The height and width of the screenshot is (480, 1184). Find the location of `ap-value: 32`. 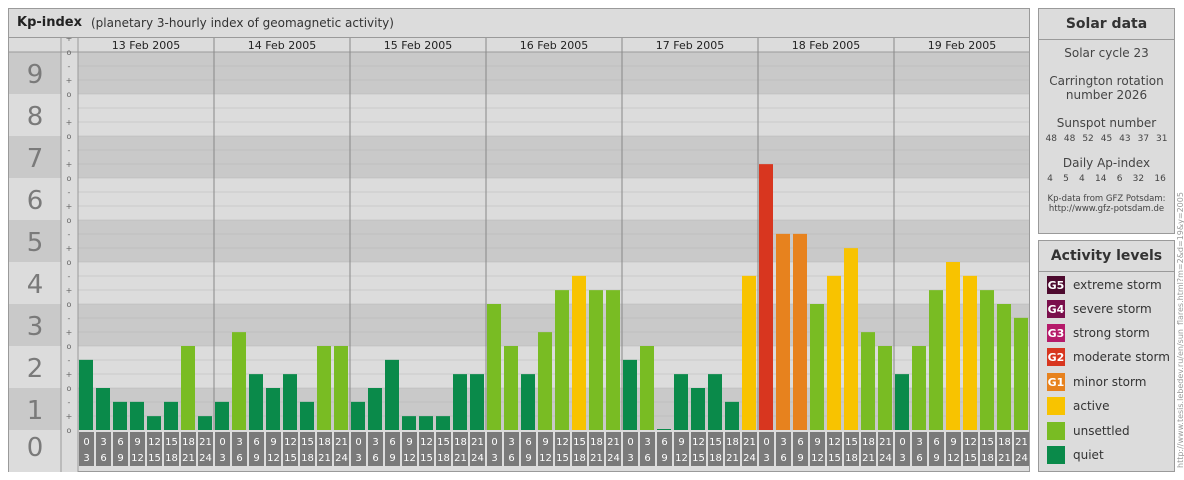

ap-value: 32 is located at coordinates (1138, 179).